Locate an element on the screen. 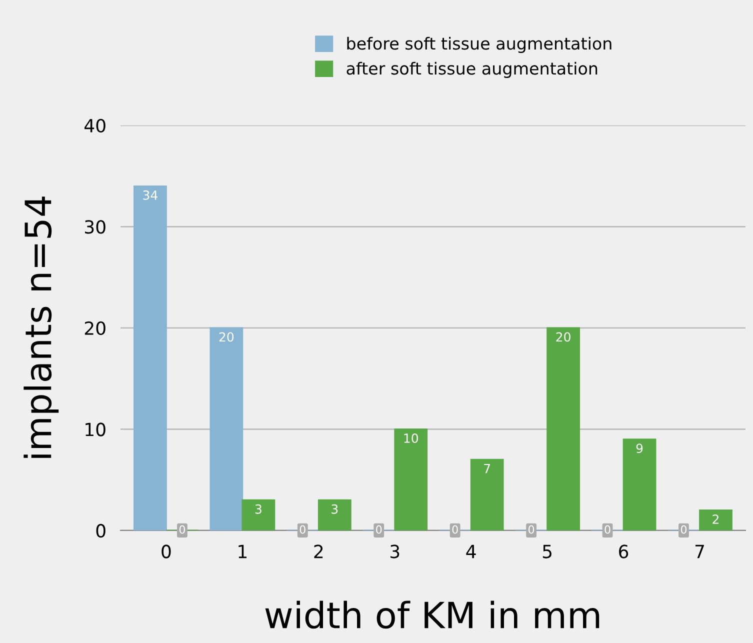 Image resolution: width=753 pixels, height=643 pixels. y-axis-title: implants n=54 is located at coordinates (41, 327).